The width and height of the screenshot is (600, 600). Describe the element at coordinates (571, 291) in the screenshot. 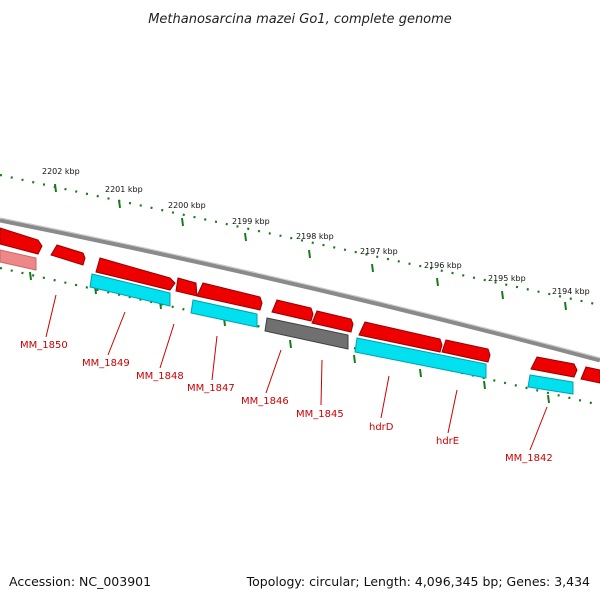

I see `kbp-label: 2194 kbp` at that location.